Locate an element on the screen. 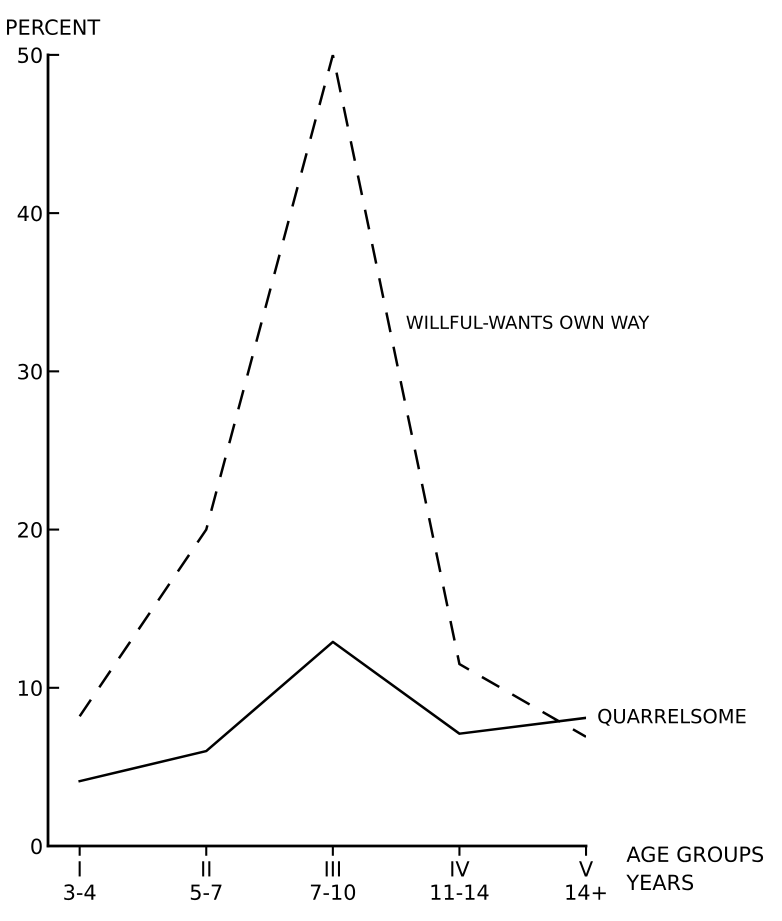  x-tick-label: I 3-4 is located at coordinates (80, 880).